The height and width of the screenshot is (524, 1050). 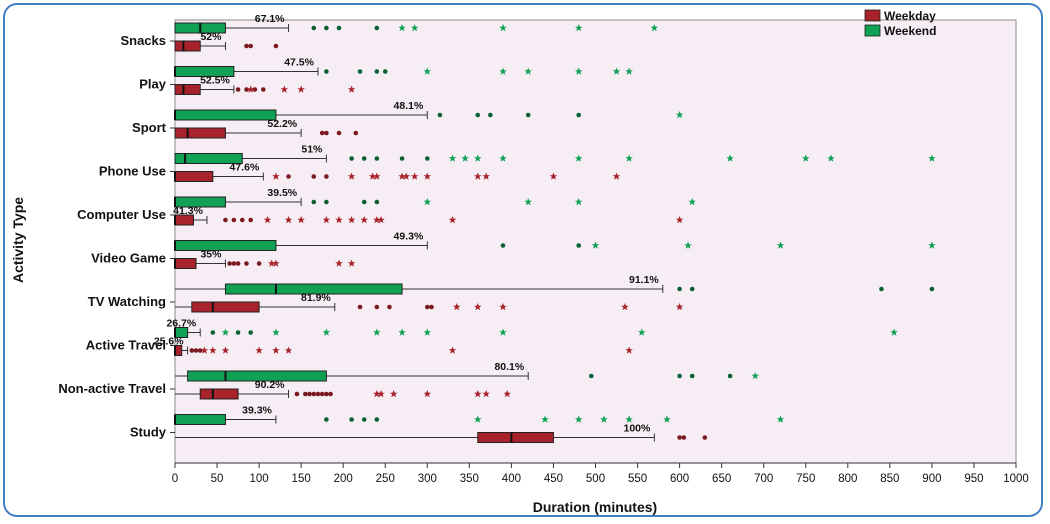 What do you see at coordinates (721, 479) in the screenshot?
I see `x-tick-label: 650` at bounding box center [721, 479].